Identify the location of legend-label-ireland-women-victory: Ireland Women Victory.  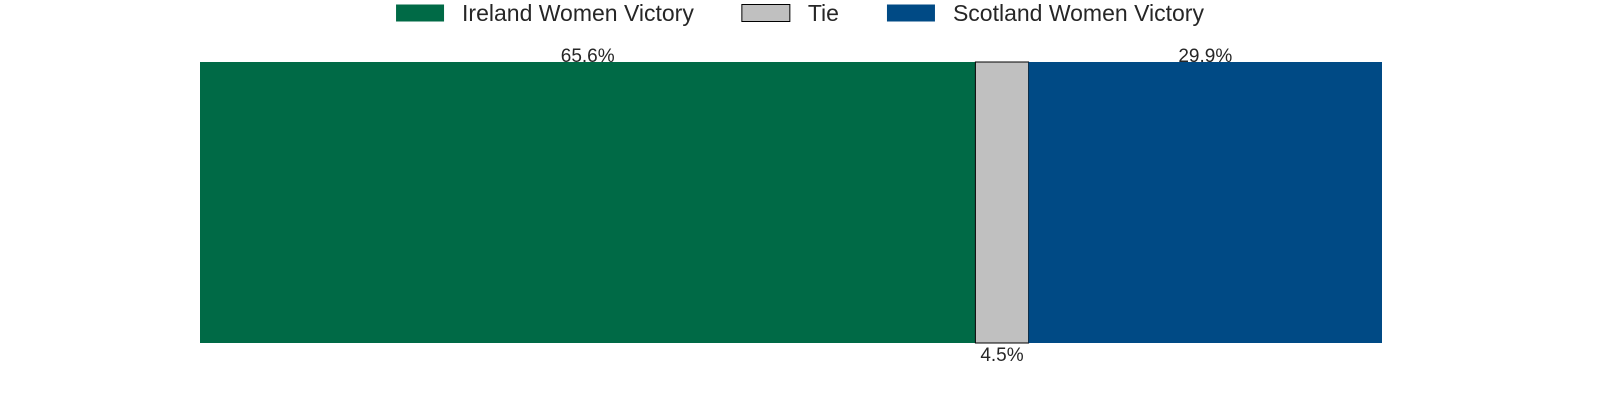
(578, 13).